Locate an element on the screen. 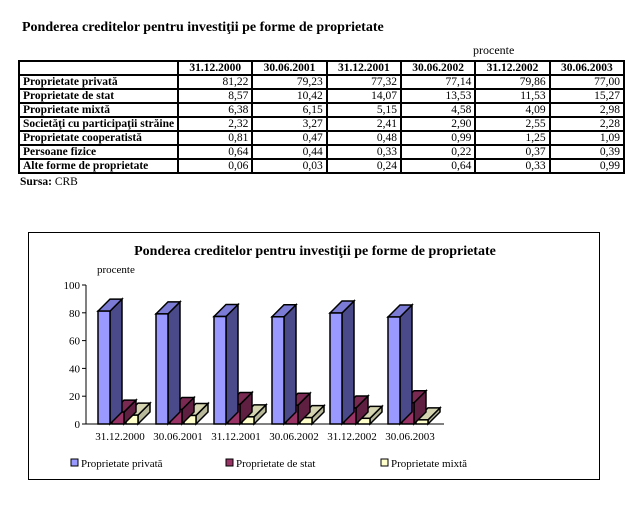 The image size is (625, 516). y-tick-label: 60 is located at coordinates (75, 342).